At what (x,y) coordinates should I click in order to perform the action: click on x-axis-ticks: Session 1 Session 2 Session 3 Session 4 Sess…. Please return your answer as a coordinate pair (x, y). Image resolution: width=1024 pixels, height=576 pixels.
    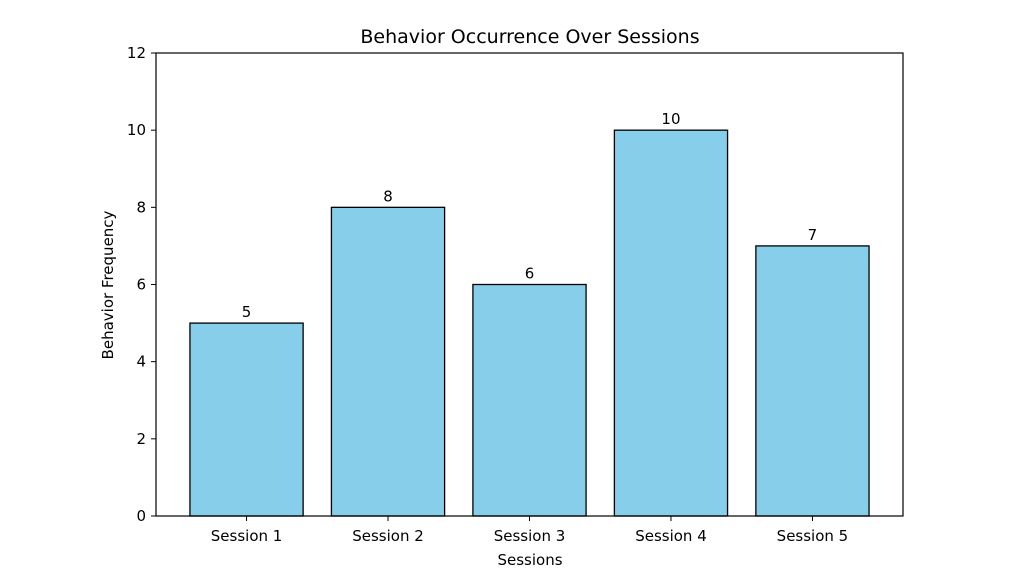
    Looking at the image, I should click on (529, 530).